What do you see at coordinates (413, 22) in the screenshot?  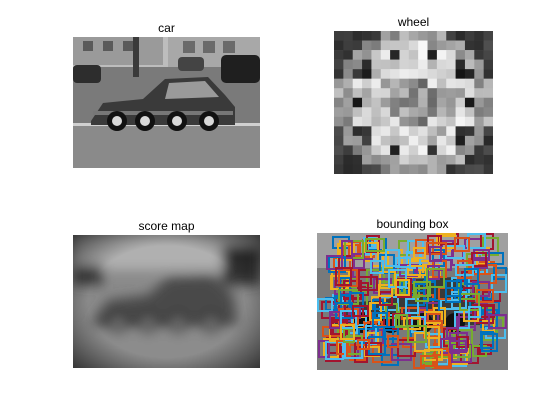 I see `wheel-title: wheel` at bounding box center [413, 22].